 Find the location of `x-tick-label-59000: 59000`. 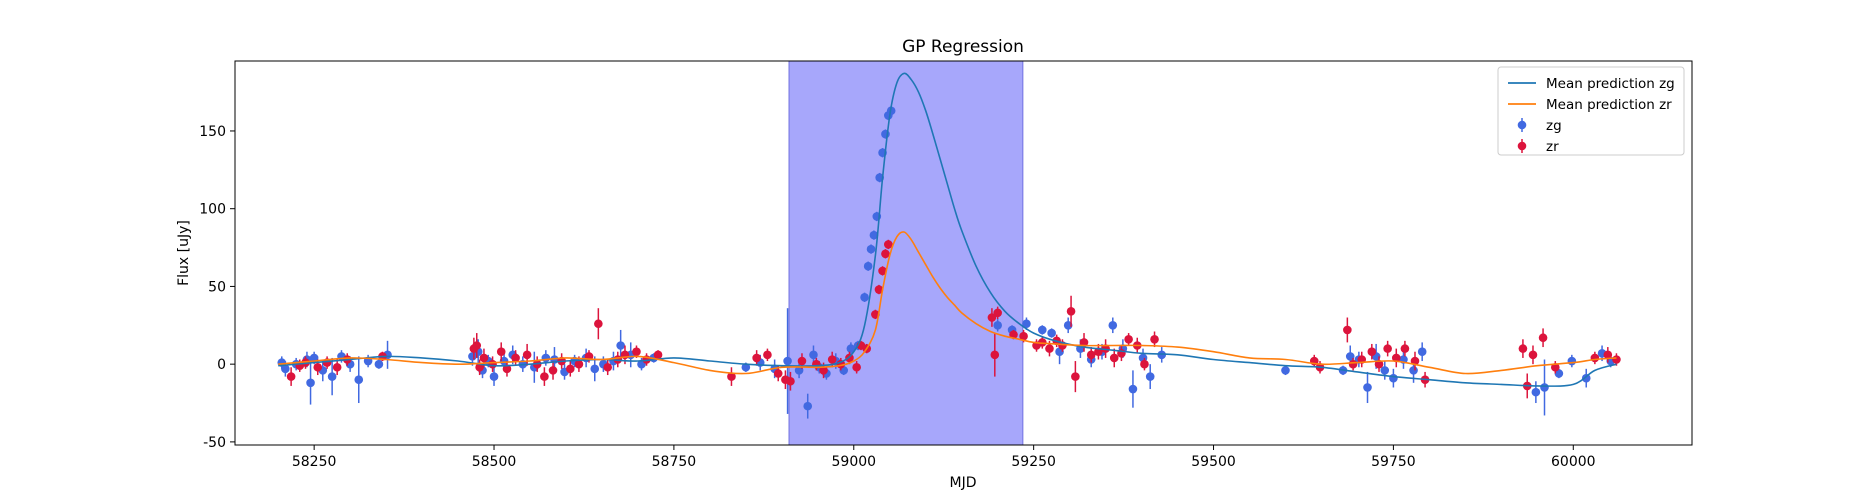

x-tick-label-59000: 59000 is located at coordinates (854, 462).